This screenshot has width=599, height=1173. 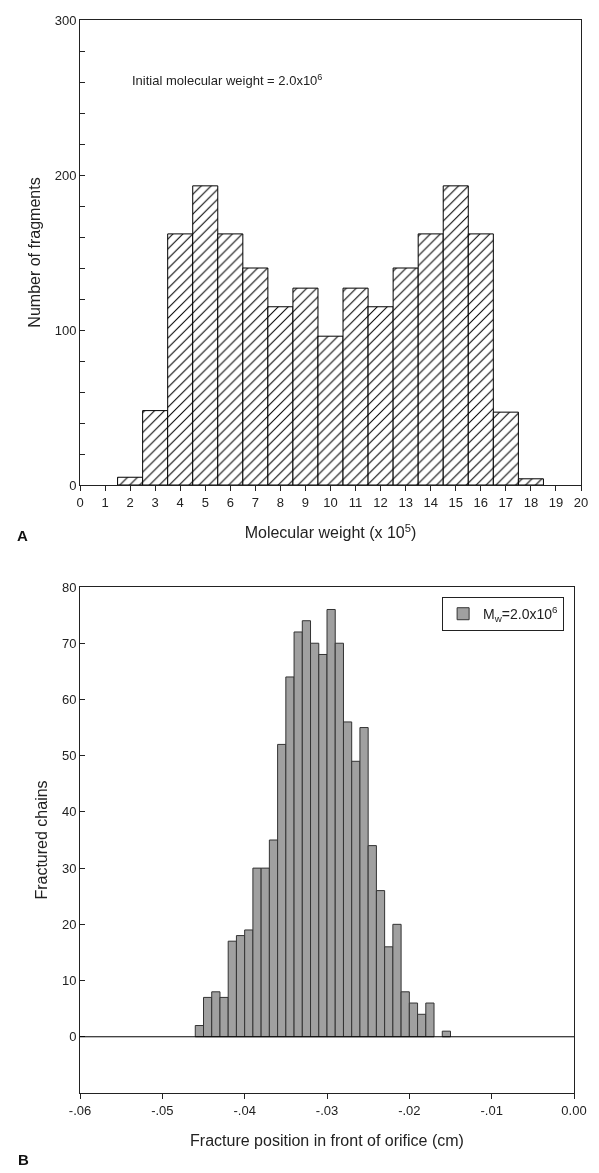 What do you see at coordinates (521, 614) in the screenshot?
I see `legend-label: M$_{w}$=2.0x10$^{6}$` at bounding box center [521, 614].